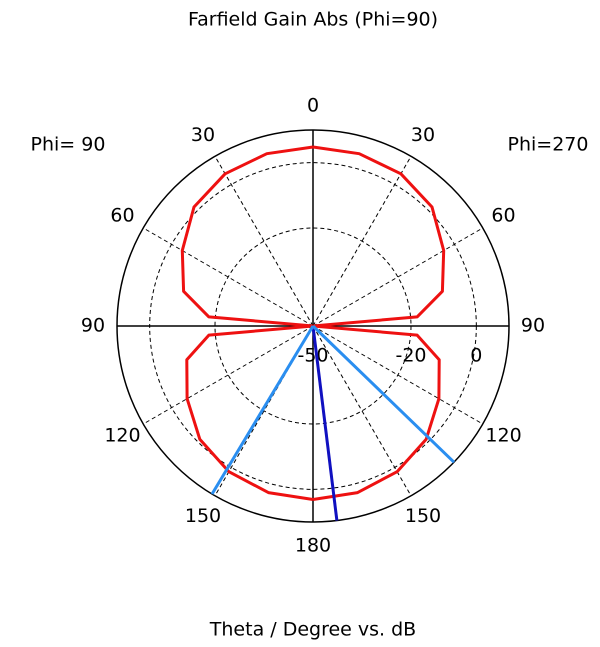  Describe the element at coordinates (68, 145) in the screenshot. I see `side-label: Phi= 90` at that location.